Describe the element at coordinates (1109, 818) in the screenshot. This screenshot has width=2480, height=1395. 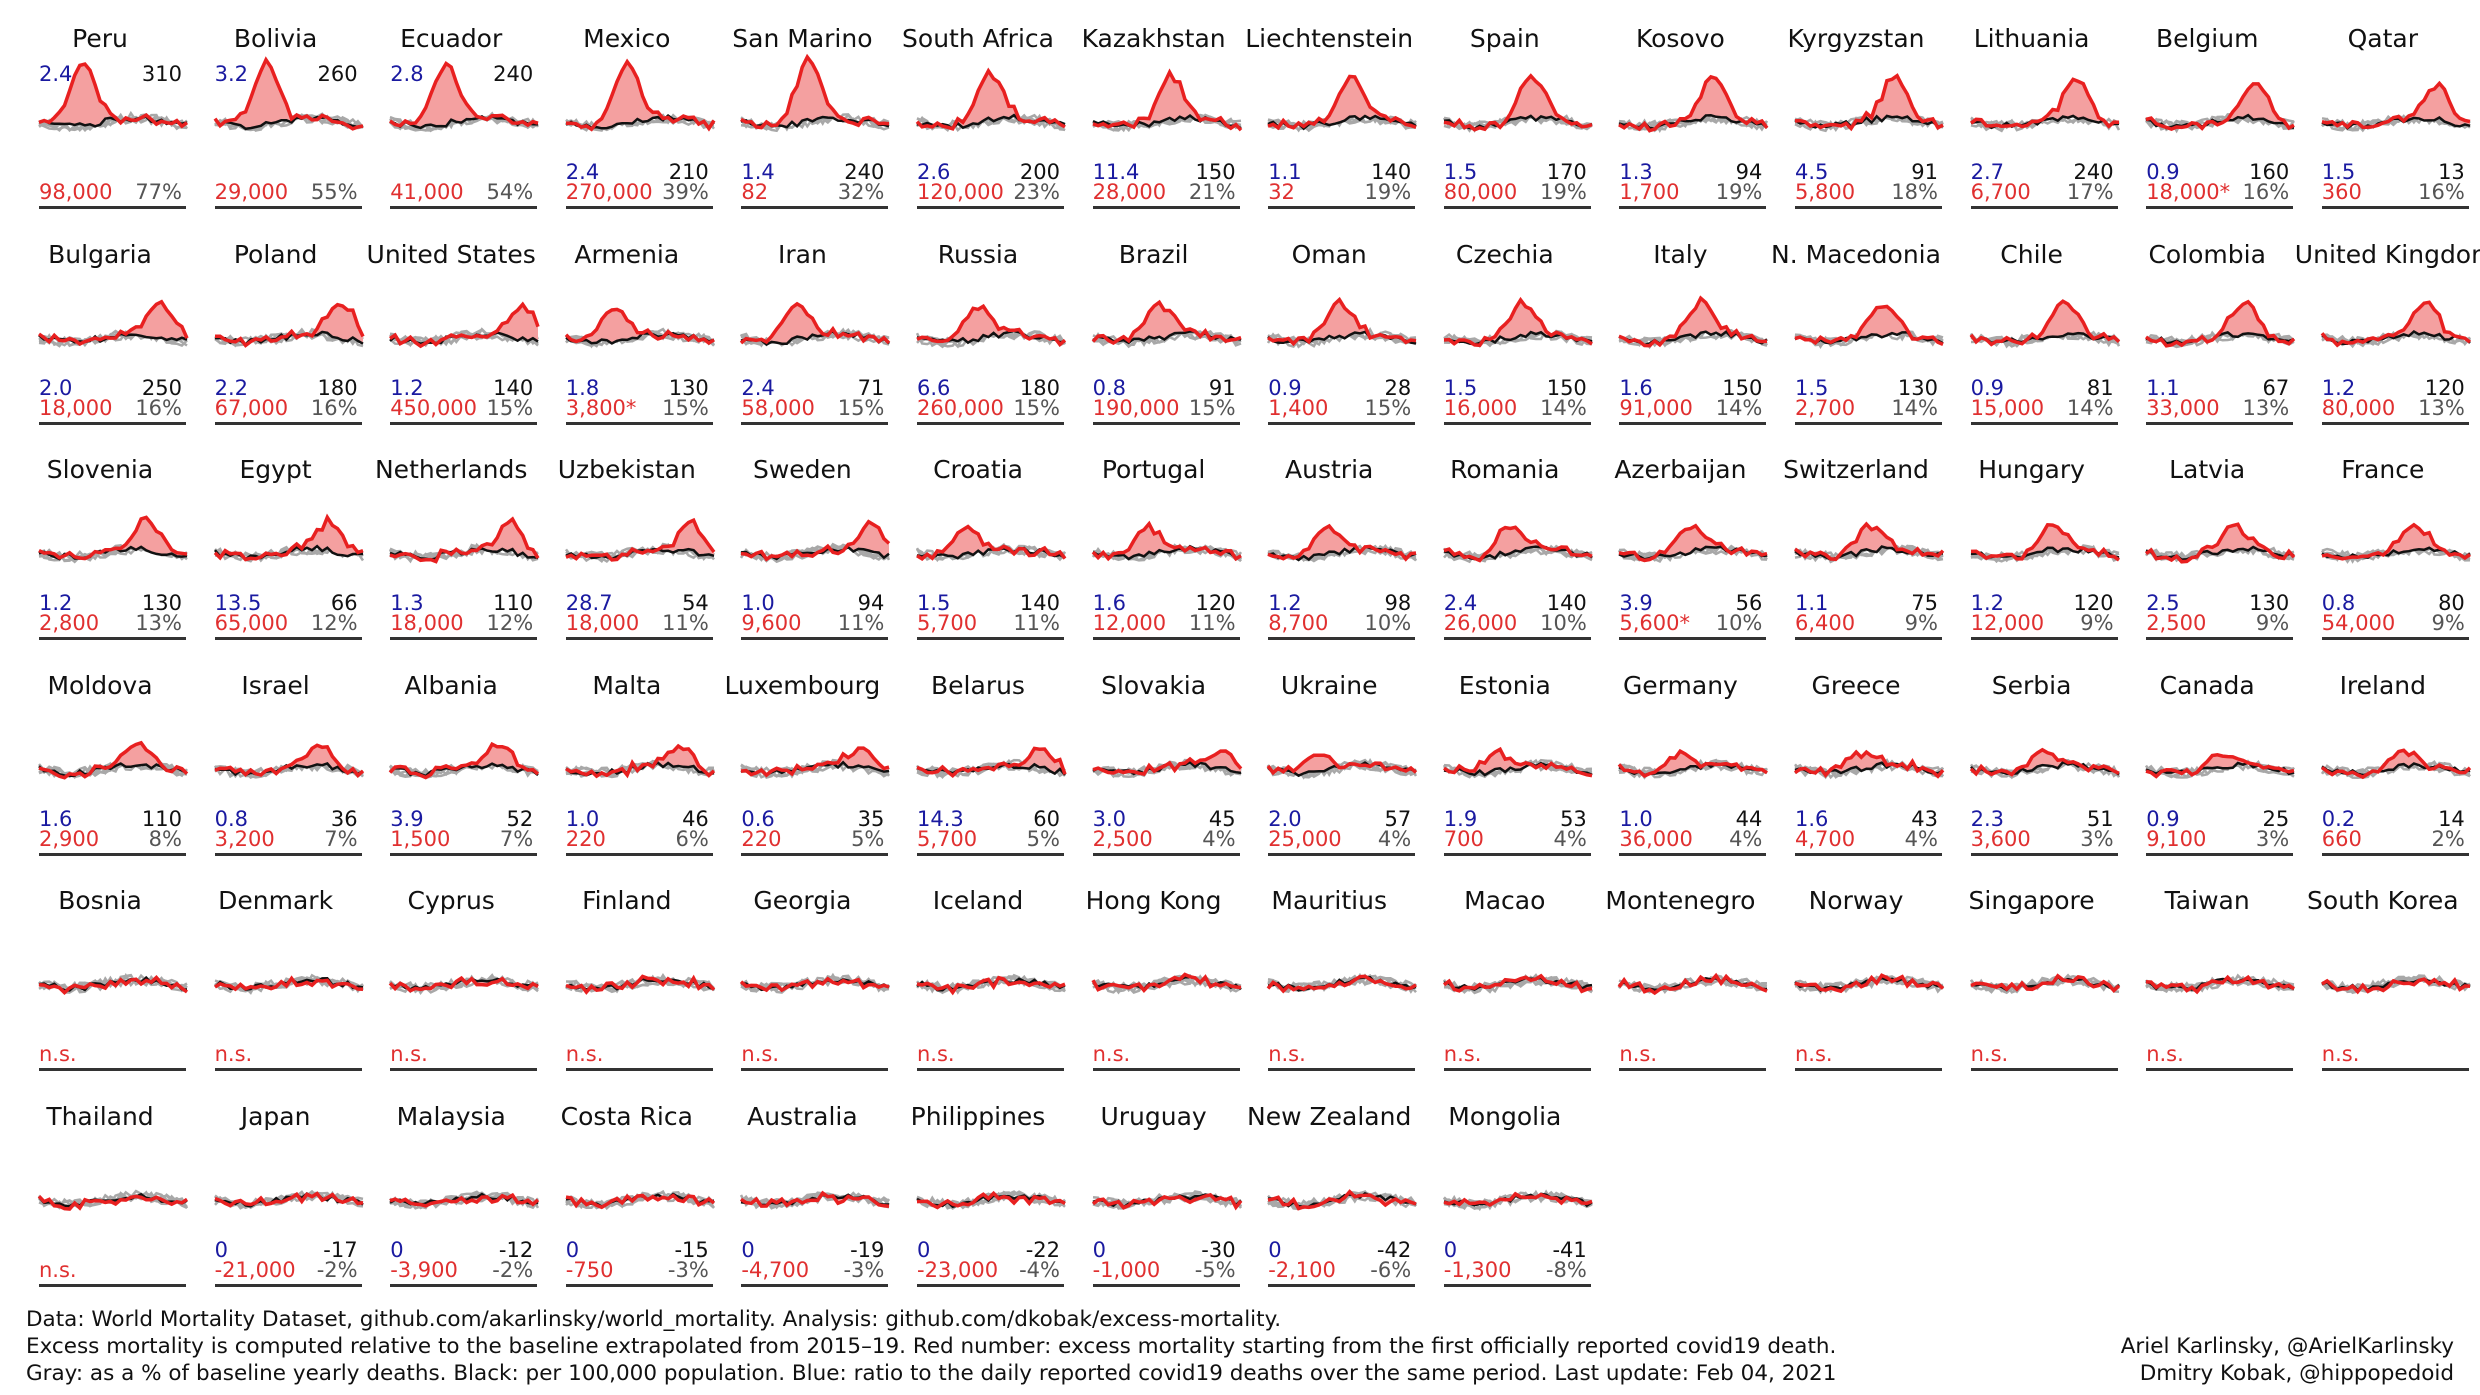
I see `blue-ratio-label: 3.0` at that location.